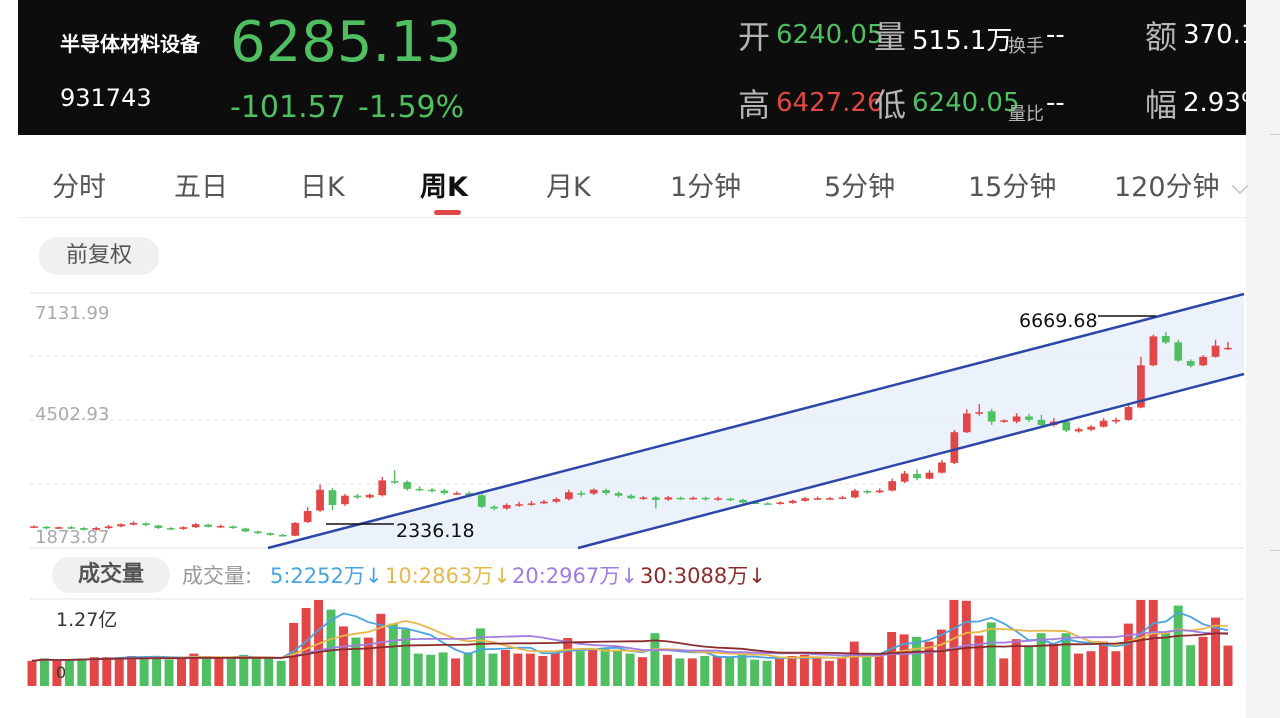 This screenshot has width=1280, height=718. I want to click on volume-axis-zero: 0, so click(61, 672).